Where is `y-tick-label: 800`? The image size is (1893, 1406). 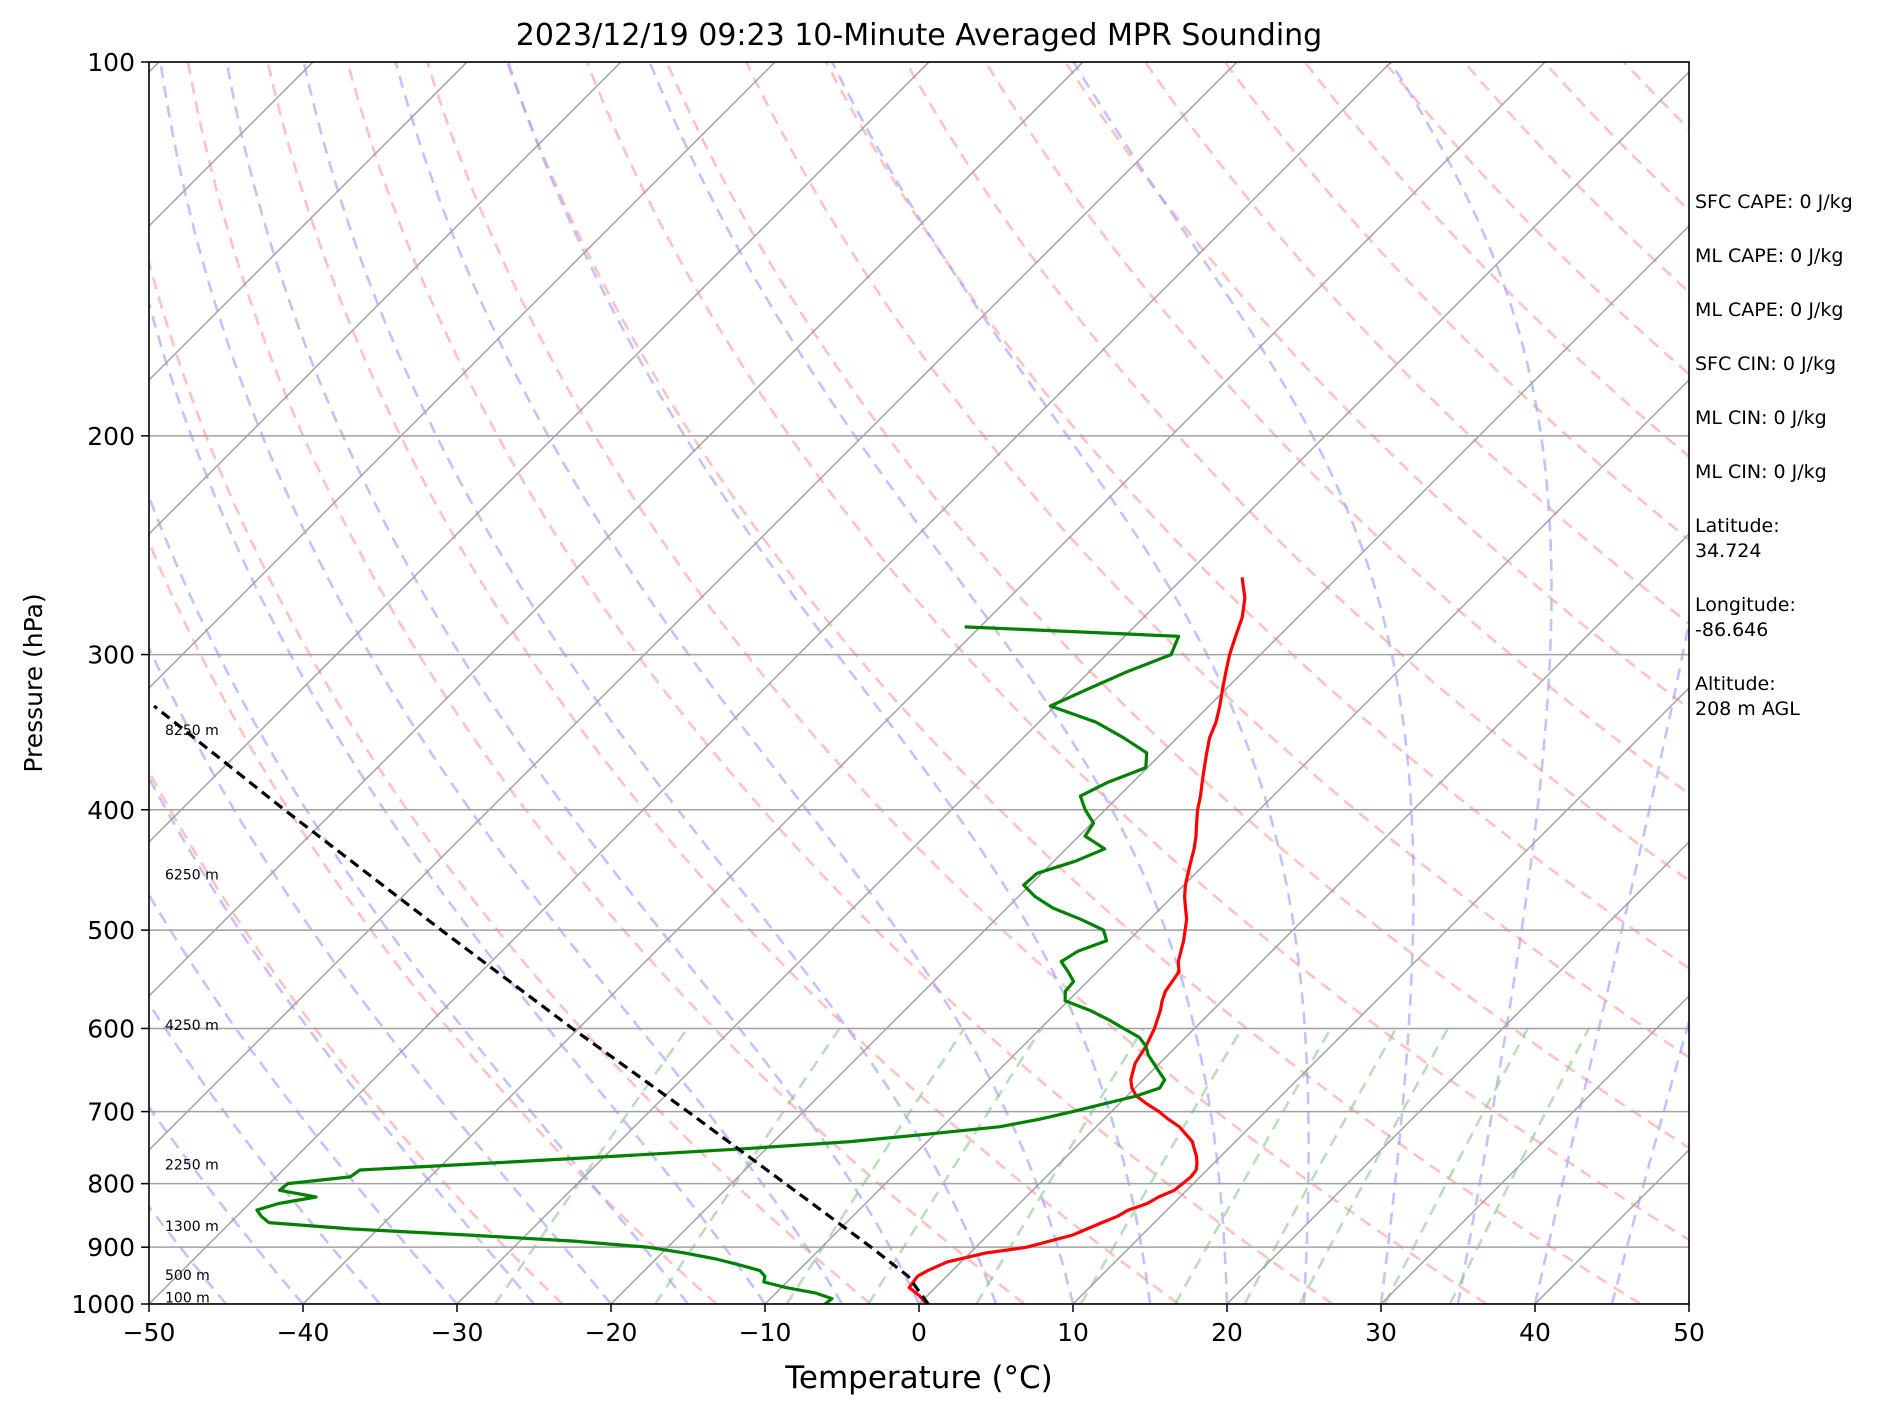 y-tick-label: 800 is located at coordinates (111, 1184).